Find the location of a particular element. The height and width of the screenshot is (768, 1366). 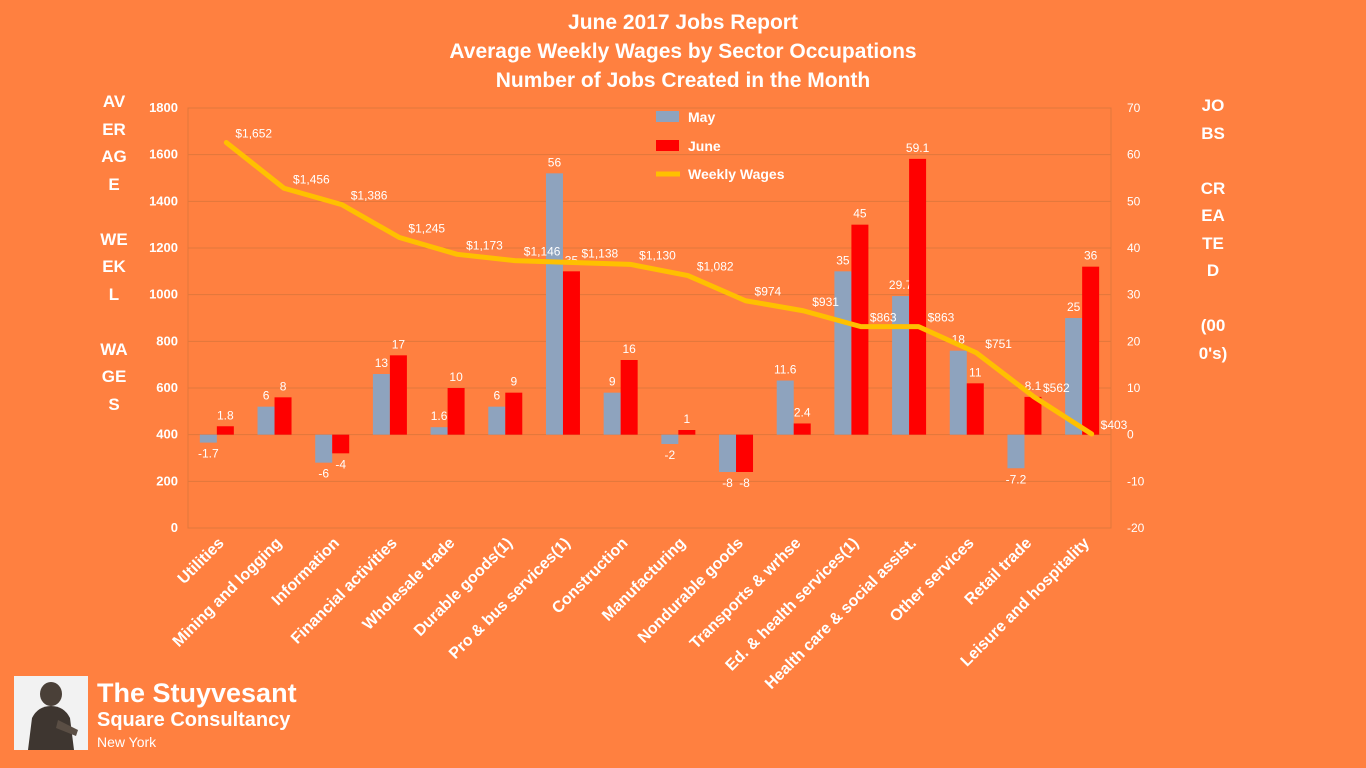

logo is located at coordinates (51, 713).